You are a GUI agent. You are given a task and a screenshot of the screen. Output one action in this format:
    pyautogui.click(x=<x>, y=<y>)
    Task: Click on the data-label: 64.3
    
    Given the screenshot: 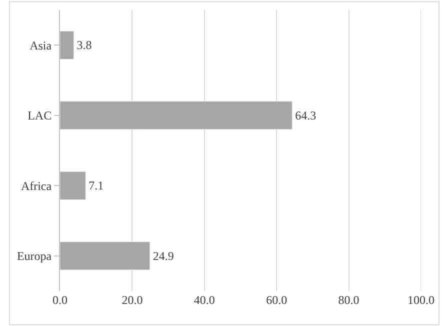 What is the action you would take?
    pyautogui.click(x=305, y=115)
    